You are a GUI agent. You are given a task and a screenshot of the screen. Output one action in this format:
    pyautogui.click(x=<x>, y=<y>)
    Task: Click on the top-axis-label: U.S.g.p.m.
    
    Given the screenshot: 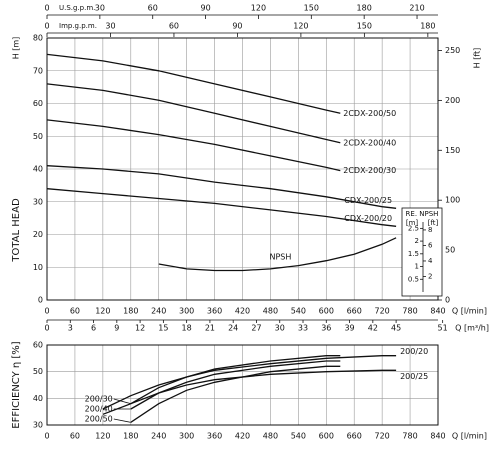 What is the action you would take?
    pyautogui.click(x=77, y=8)
    